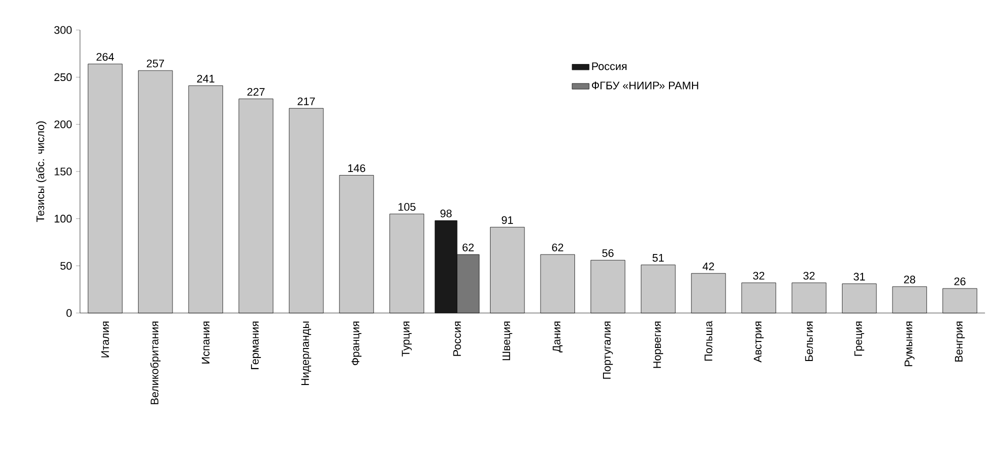  I want to click on x-tick-label: Франция, so click(357, 344).